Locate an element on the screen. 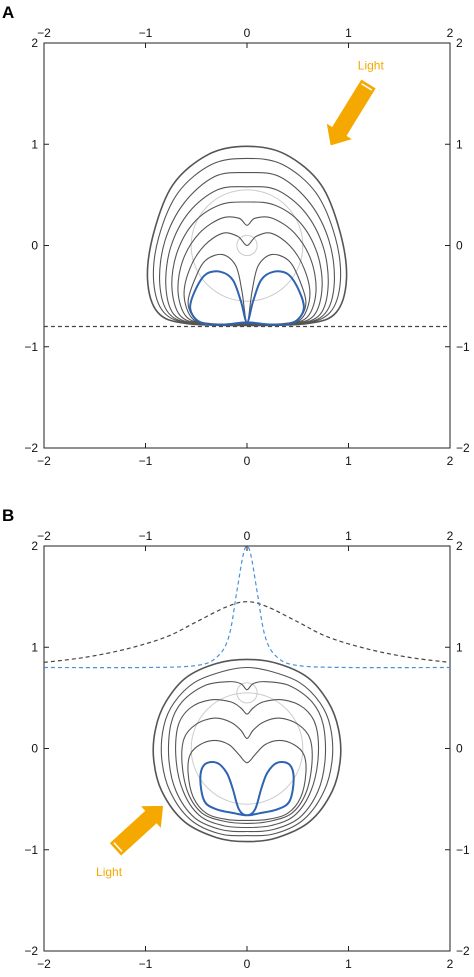 The width and height of the screenshot is (474, 977). panel-letter-b: B is located at coordinates (8, 515).